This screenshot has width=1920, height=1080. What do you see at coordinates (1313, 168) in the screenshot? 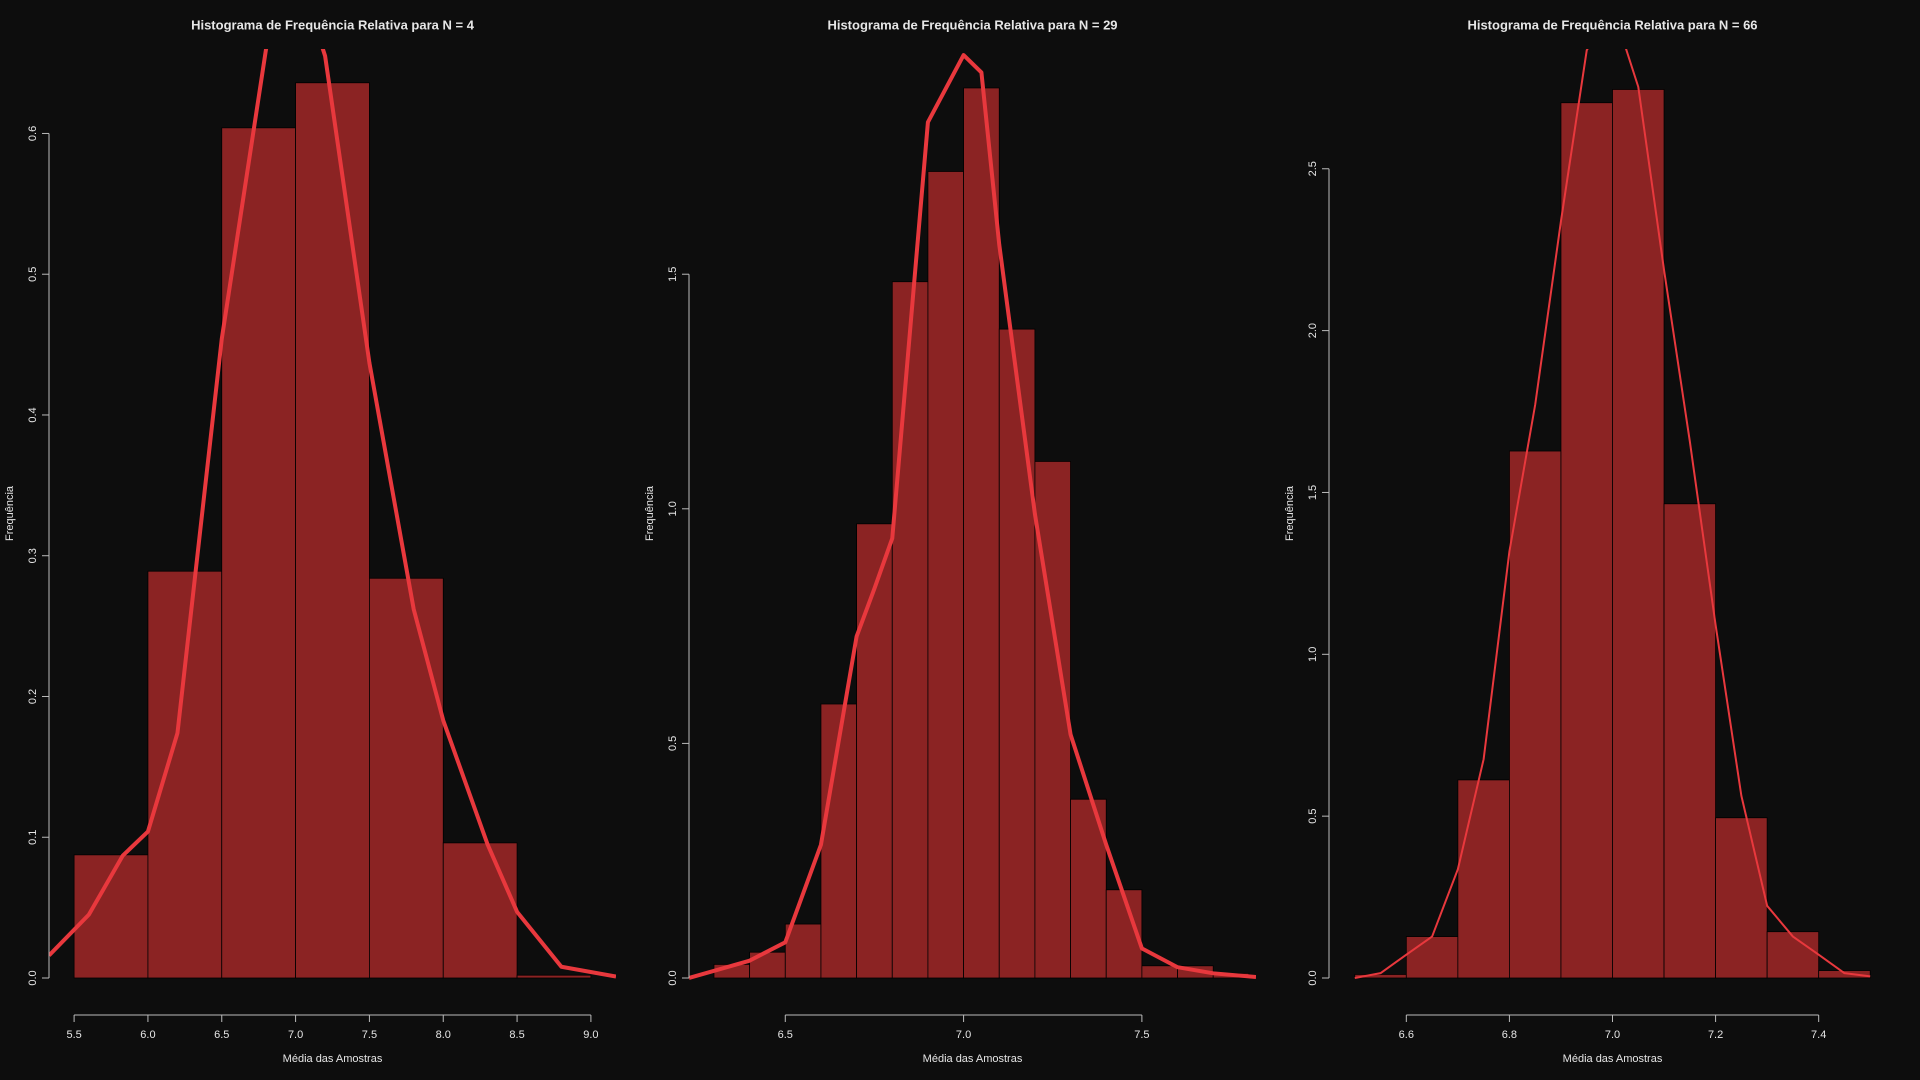
I see `y-tick-label: 2.5` at bounding box center [1313, 168].